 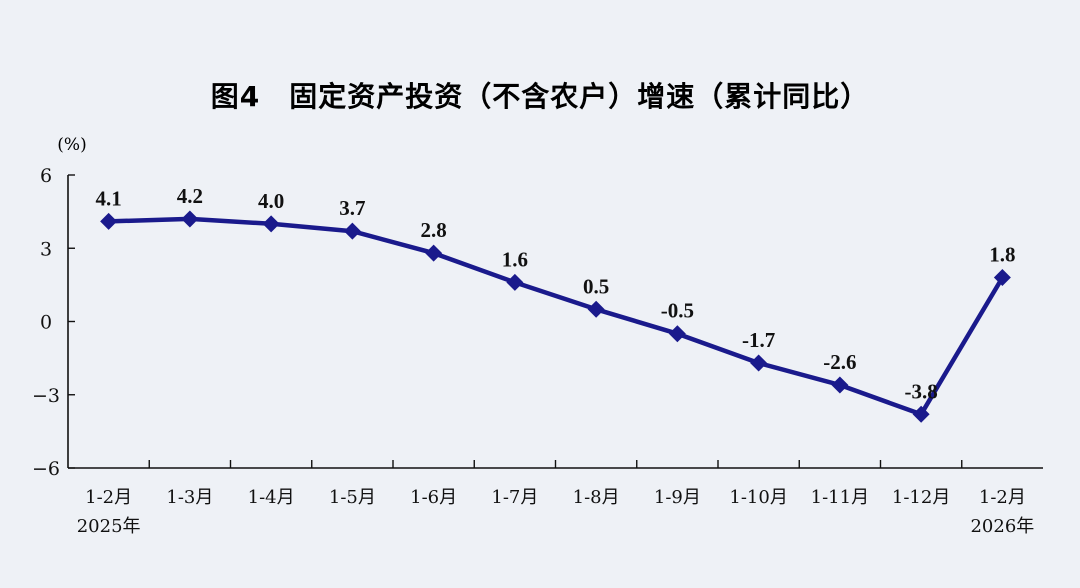 What do you see at coordinates (1002, 255) in the screenshot?
I see `data-label: 1.8` at bounding box center [1002, 255].